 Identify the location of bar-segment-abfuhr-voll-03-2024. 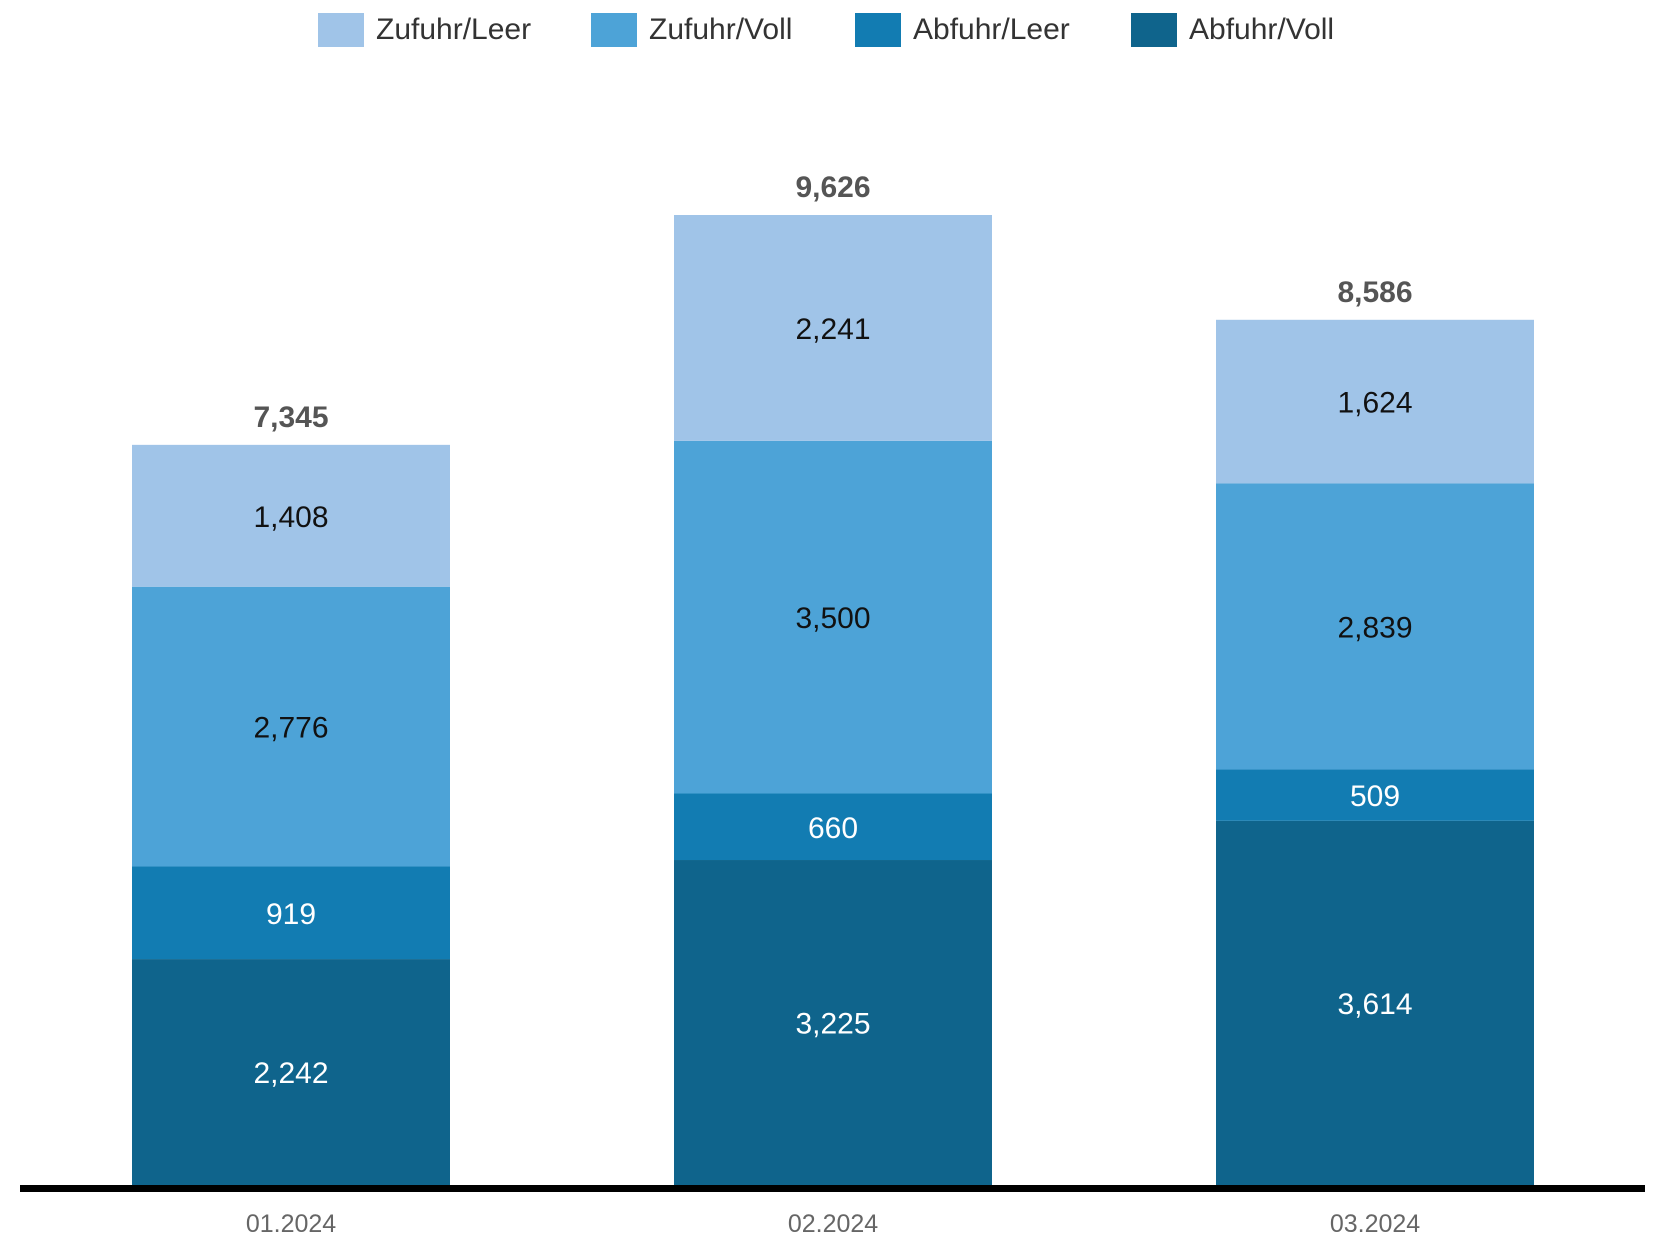
(1375, 1002).